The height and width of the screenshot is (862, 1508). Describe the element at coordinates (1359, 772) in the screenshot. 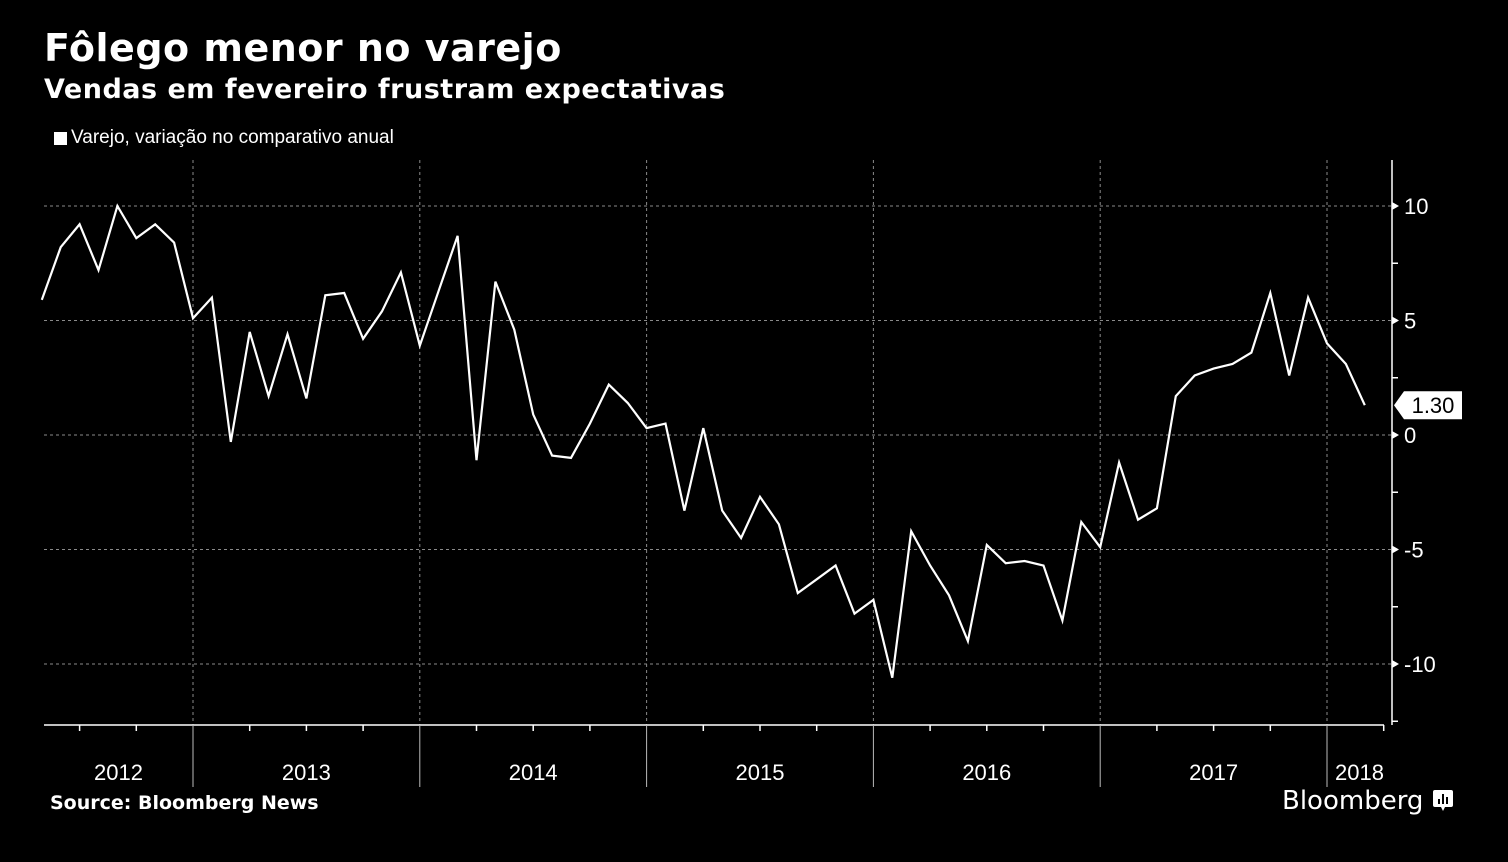

I see `x-tick-label: 2018` at that location.